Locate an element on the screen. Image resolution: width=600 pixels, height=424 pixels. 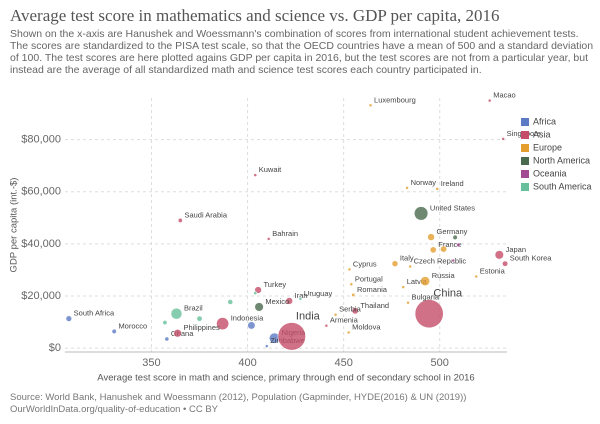
point-label: South Korea is located at coordinates (531, 258).